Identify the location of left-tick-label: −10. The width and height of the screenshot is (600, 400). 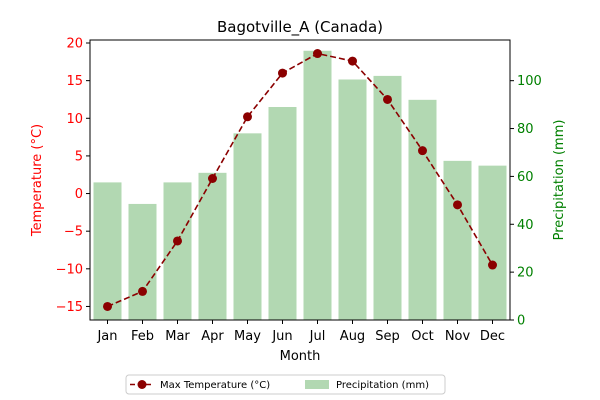
(69, 269).